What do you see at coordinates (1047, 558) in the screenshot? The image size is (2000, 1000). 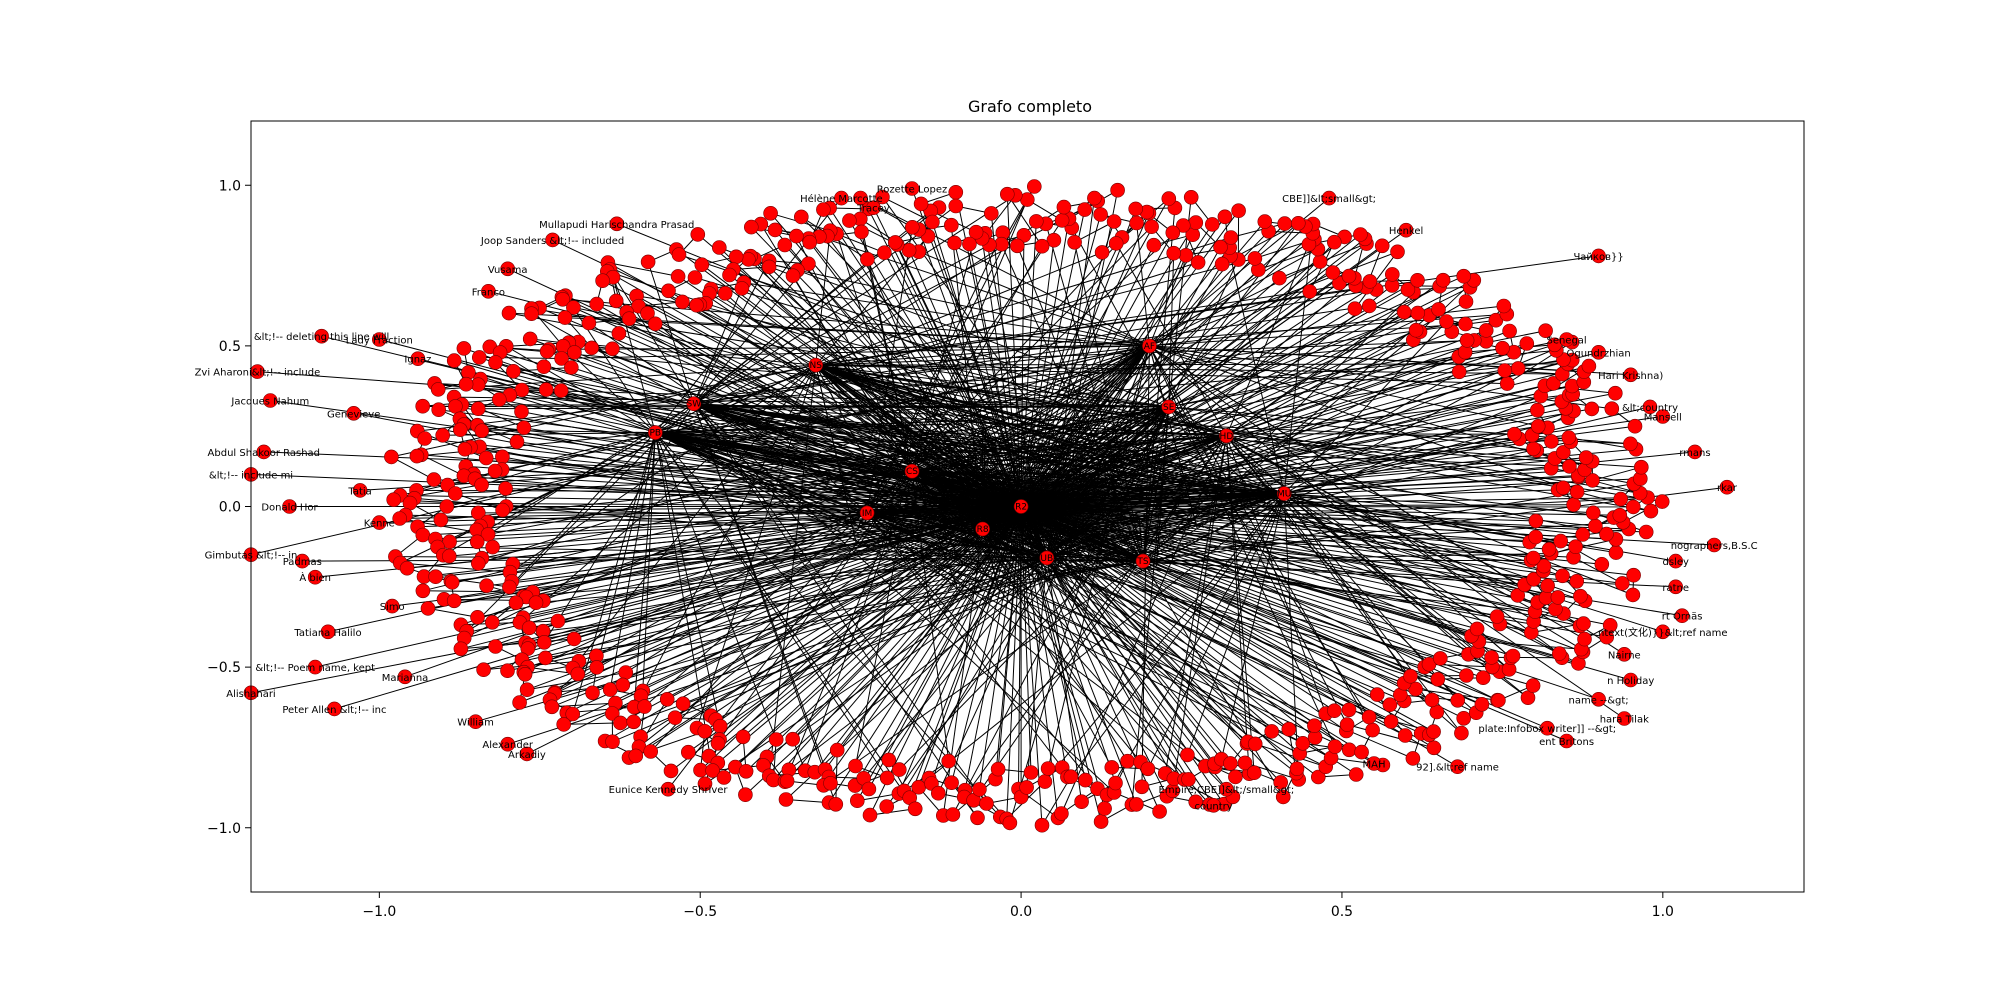 I see `hub-node` at bounding box center [1047, 558].